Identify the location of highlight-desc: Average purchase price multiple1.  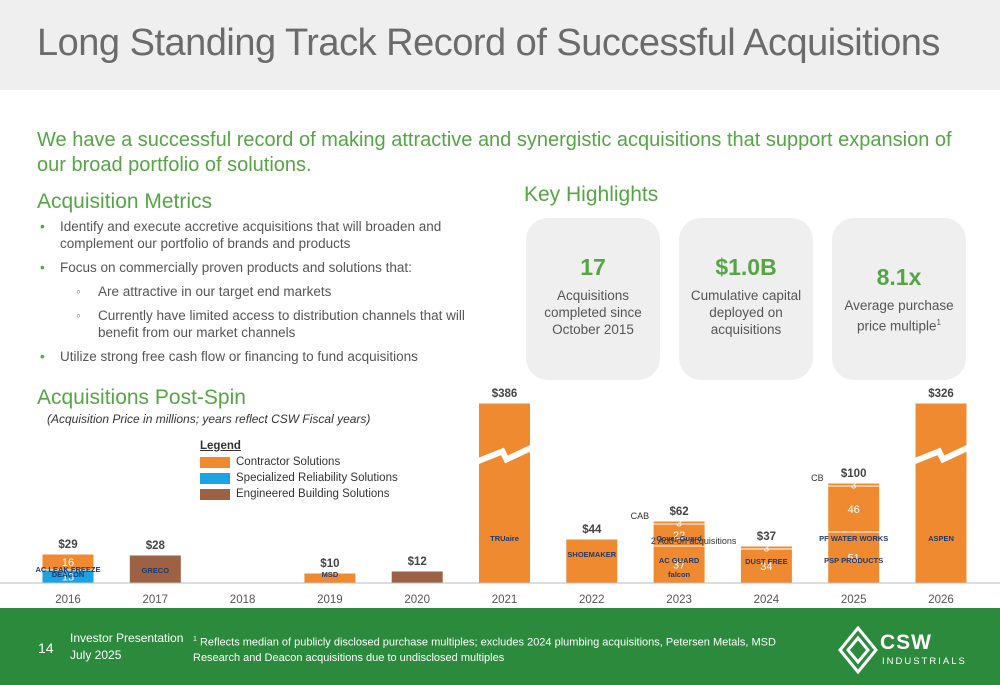
(899, 316).